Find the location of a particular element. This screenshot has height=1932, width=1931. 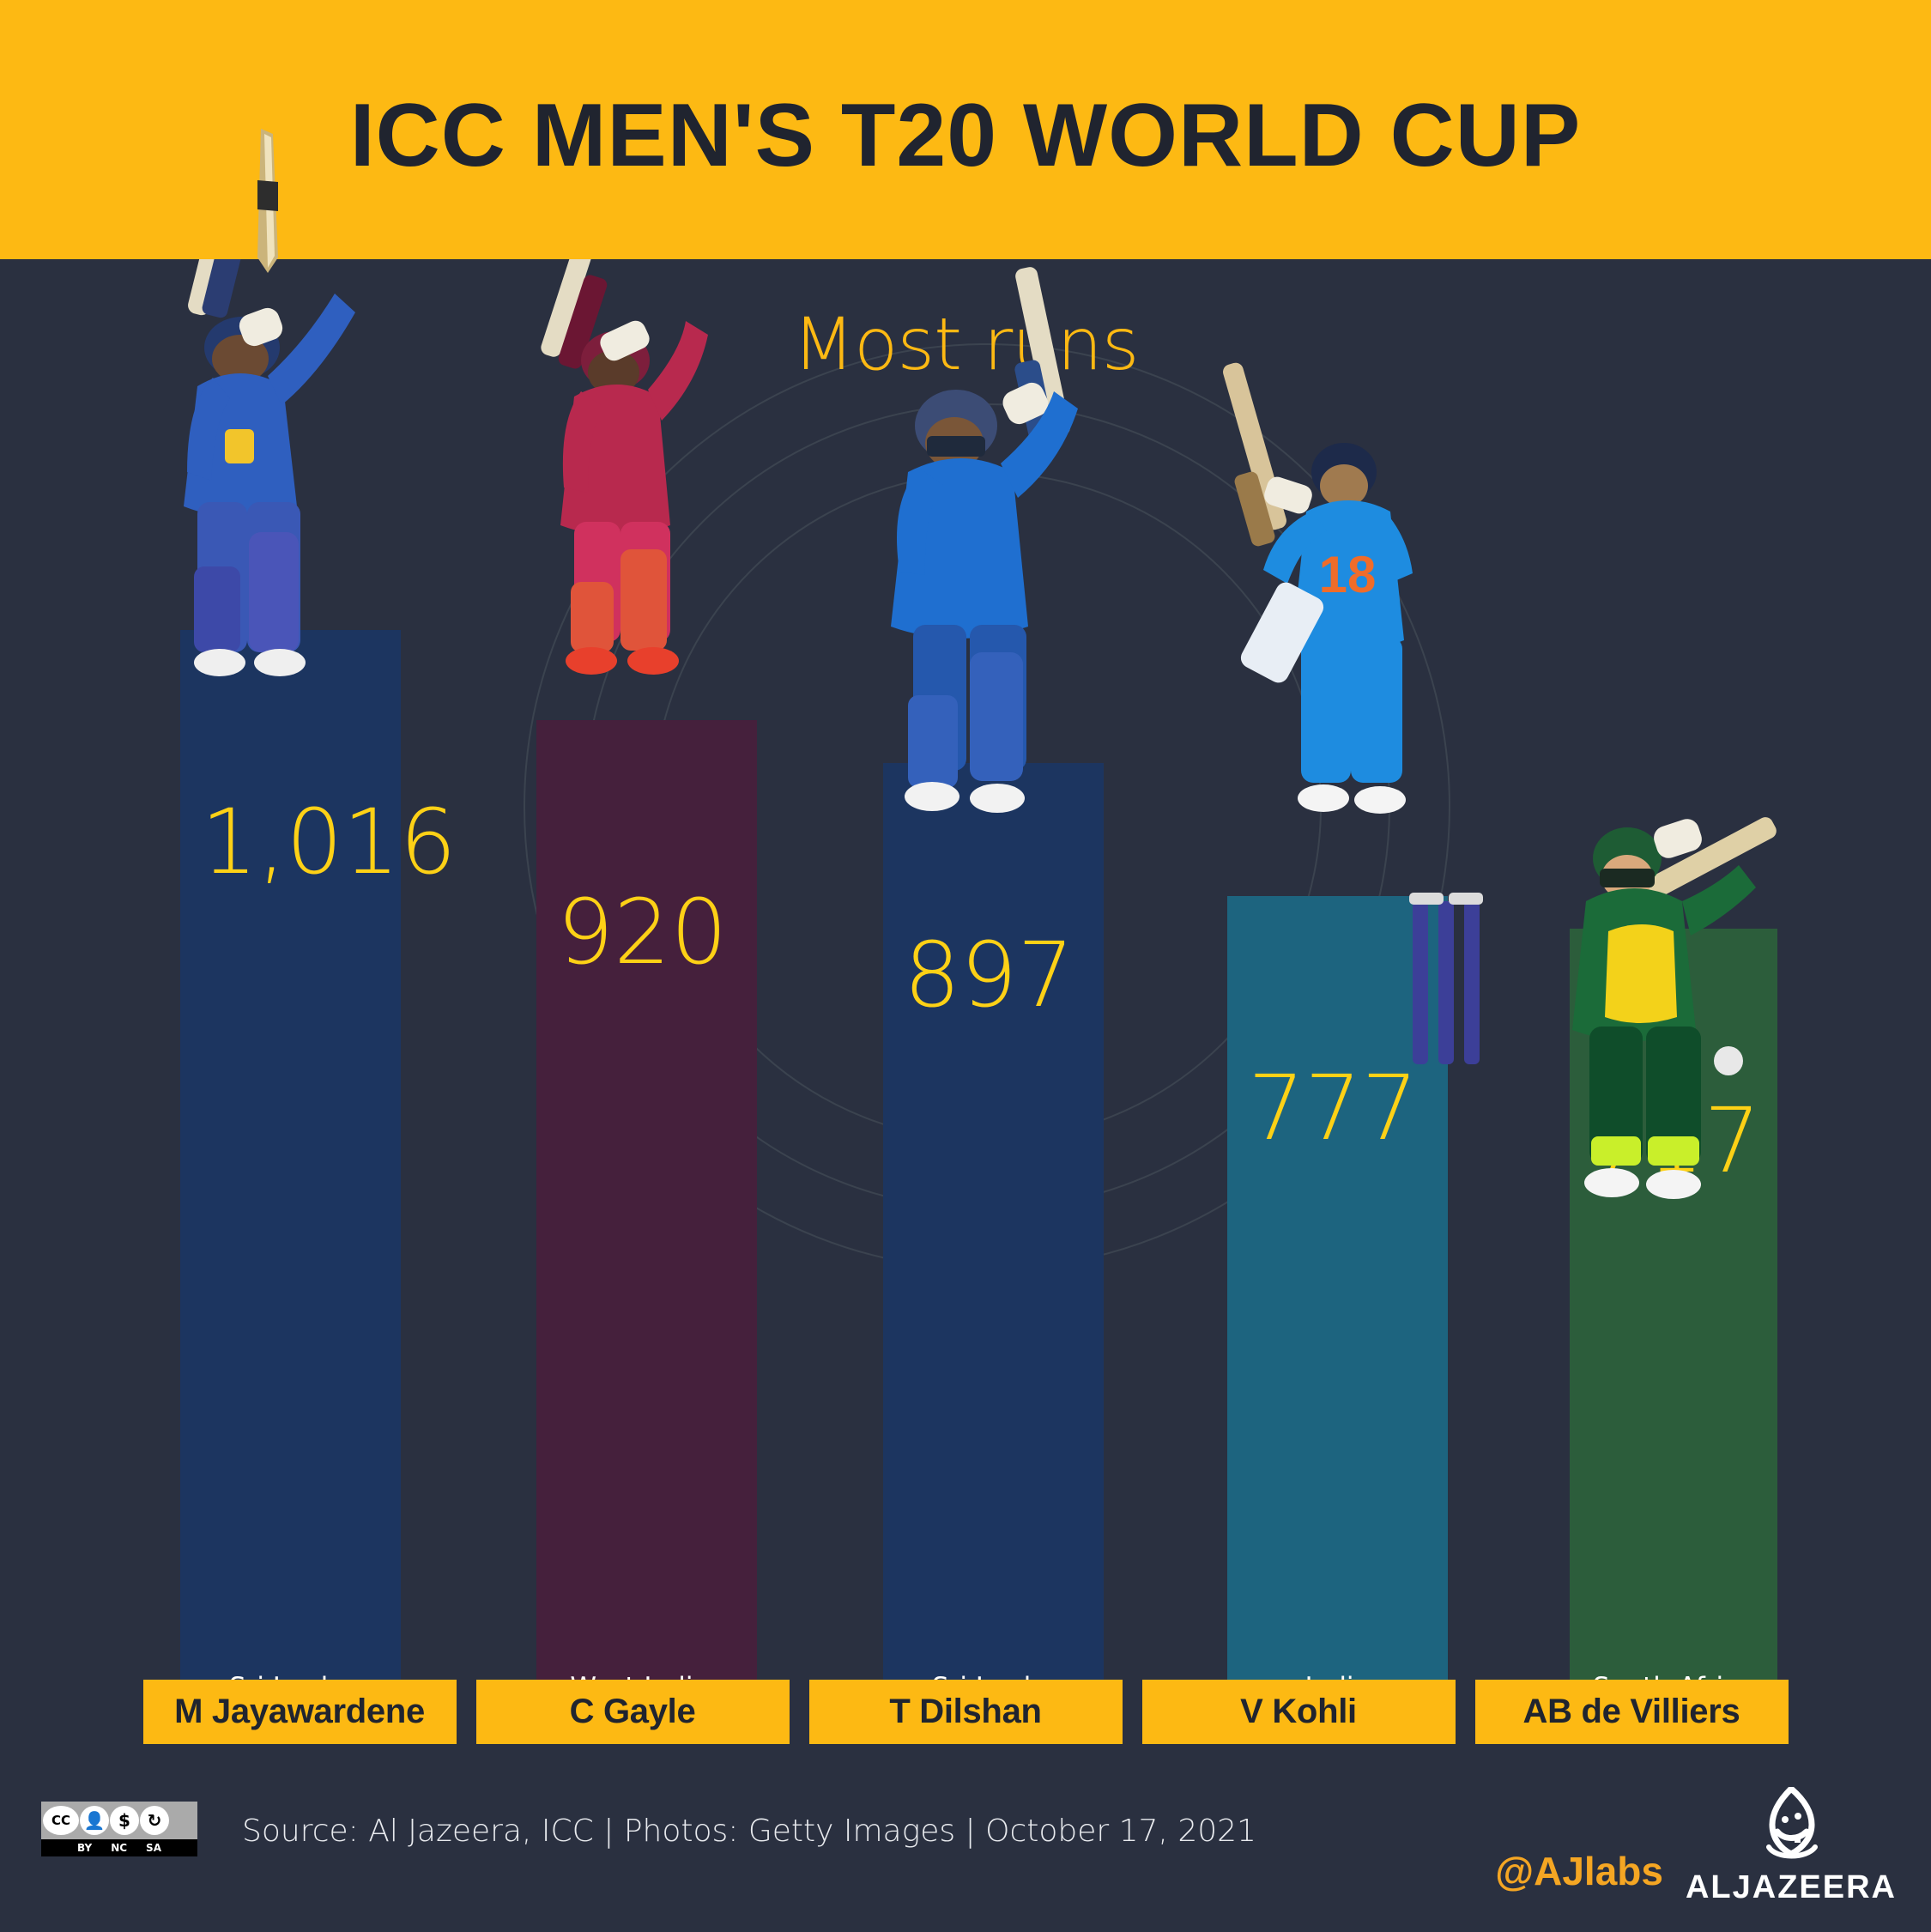

bar-value-v-kohli: 777 is located at coordinates (1333, 1108).